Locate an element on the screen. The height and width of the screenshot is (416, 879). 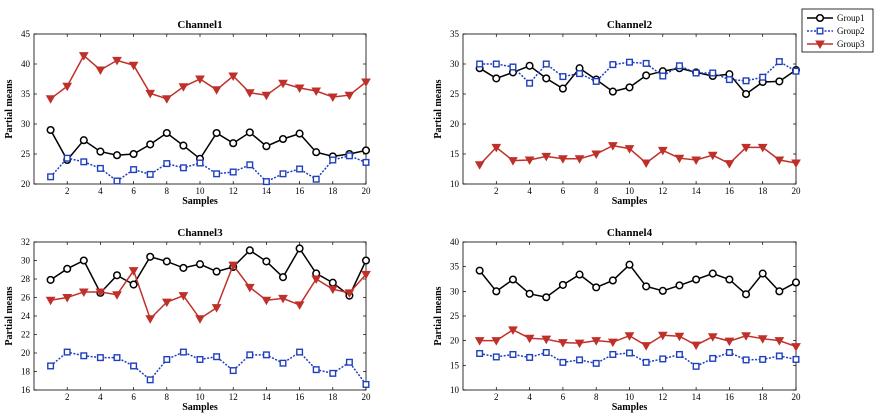
legend-entry-group3: Group3 is located at coordinates (836, 44).